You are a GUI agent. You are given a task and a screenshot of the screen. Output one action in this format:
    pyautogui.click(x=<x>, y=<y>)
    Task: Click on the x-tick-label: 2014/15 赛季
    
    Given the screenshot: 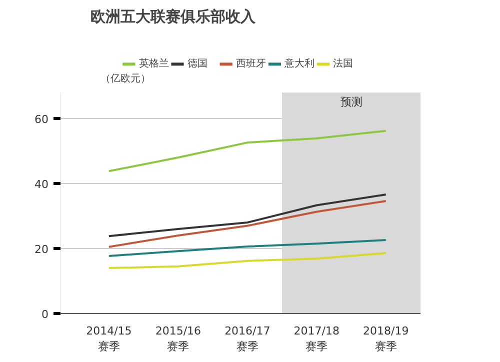 What is the action you would take?
    pyautogui.click(x=109, y=339)
    